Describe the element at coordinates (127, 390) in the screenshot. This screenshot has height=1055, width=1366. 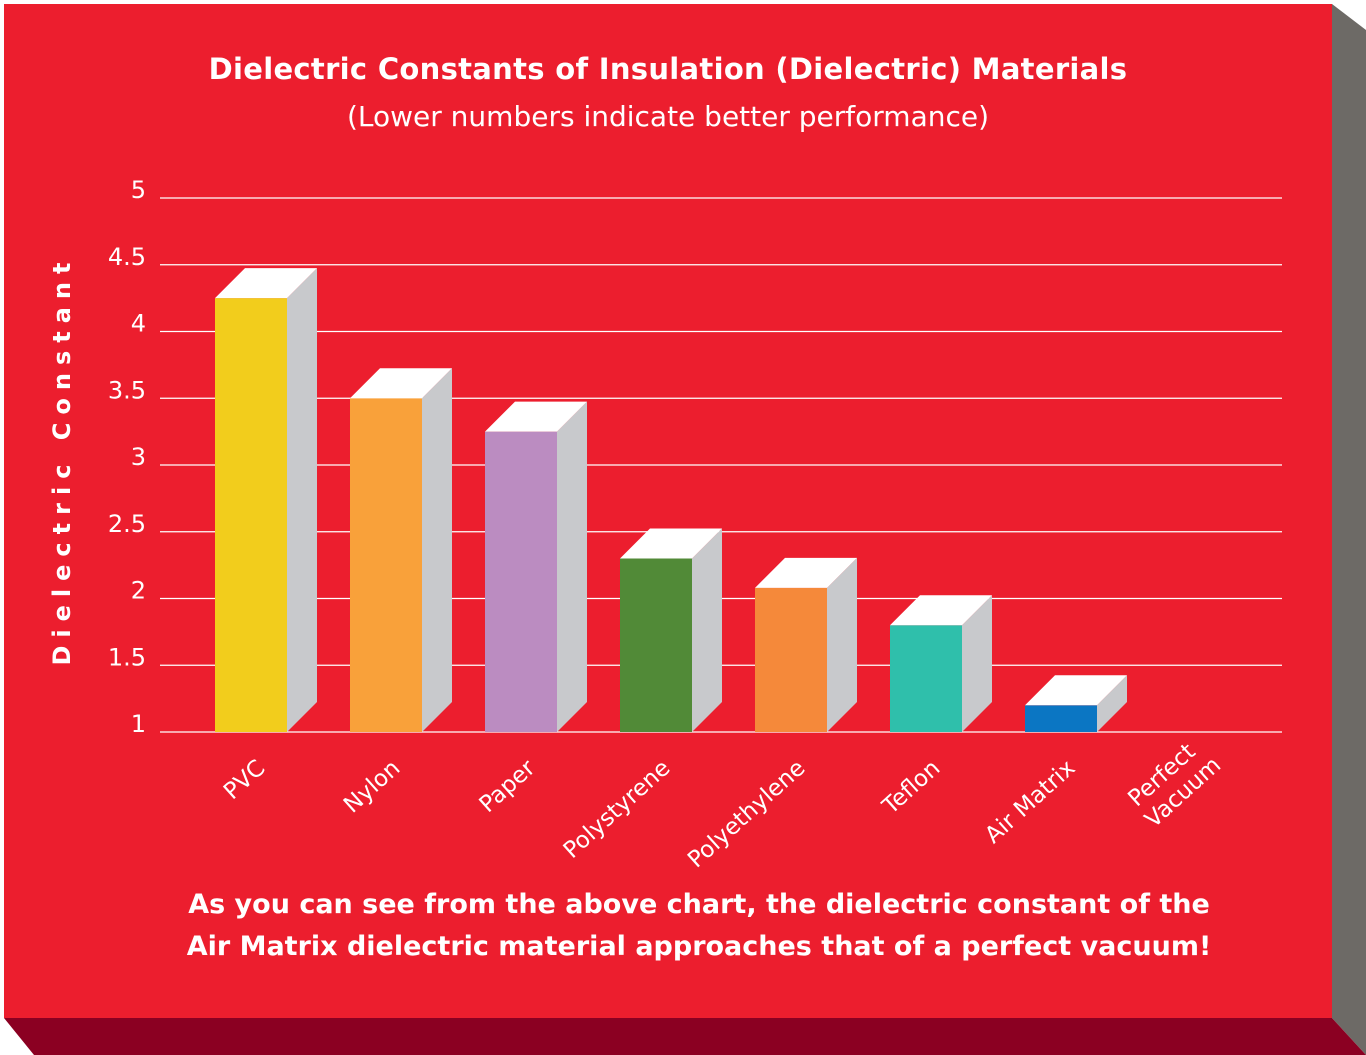
I see `y-tick-label: 3.5` at that location.